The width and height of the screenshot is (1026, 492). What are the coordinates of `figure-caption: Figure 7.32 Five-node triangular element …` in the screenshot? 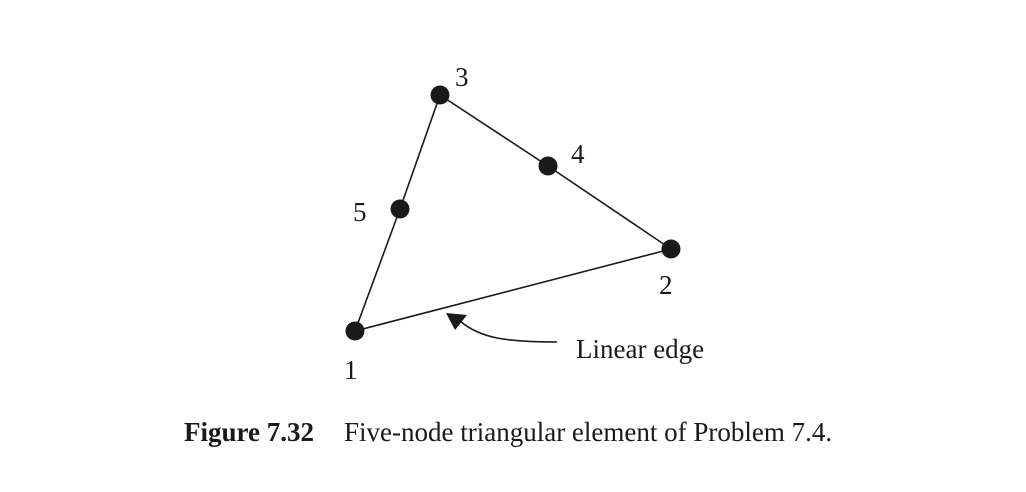 It's located at (584, 432).